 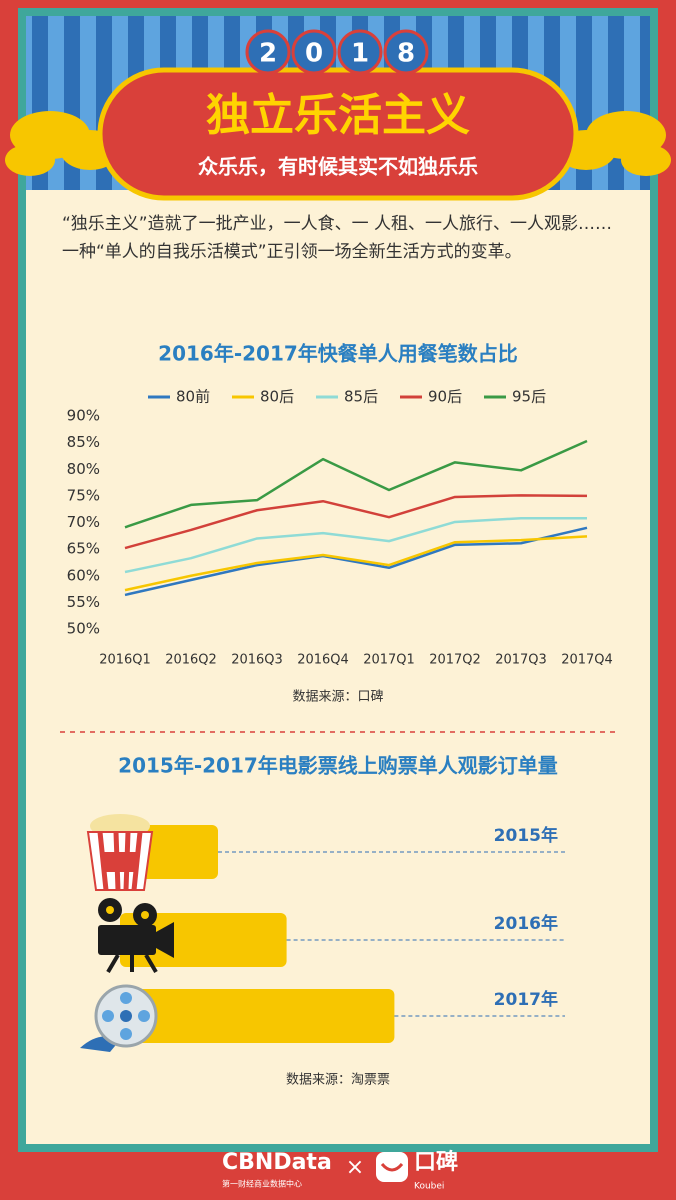 What do you see at coordinates (526, 835) in the screenshot?
I see `category-label: 2015年` at bounding box center [526, 835].